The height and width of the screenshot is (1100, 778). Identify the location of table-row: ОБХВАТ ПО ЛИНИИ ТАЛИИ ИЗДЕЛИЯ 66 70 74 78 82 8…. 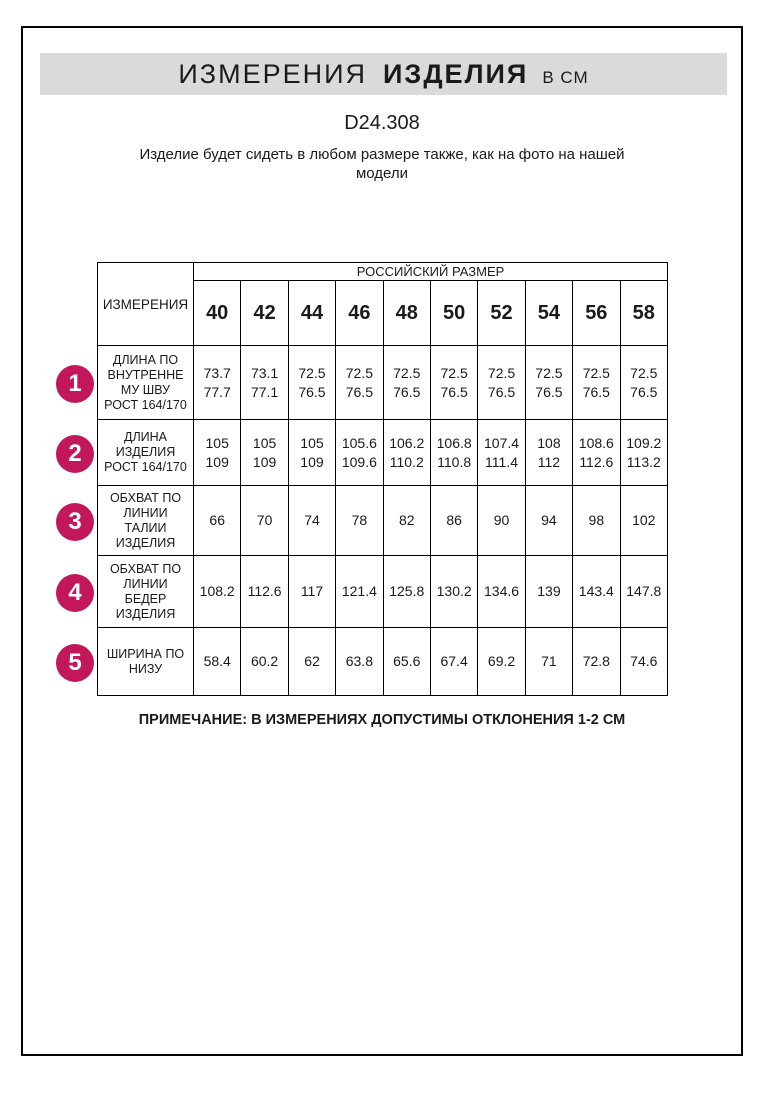
(383, 520).